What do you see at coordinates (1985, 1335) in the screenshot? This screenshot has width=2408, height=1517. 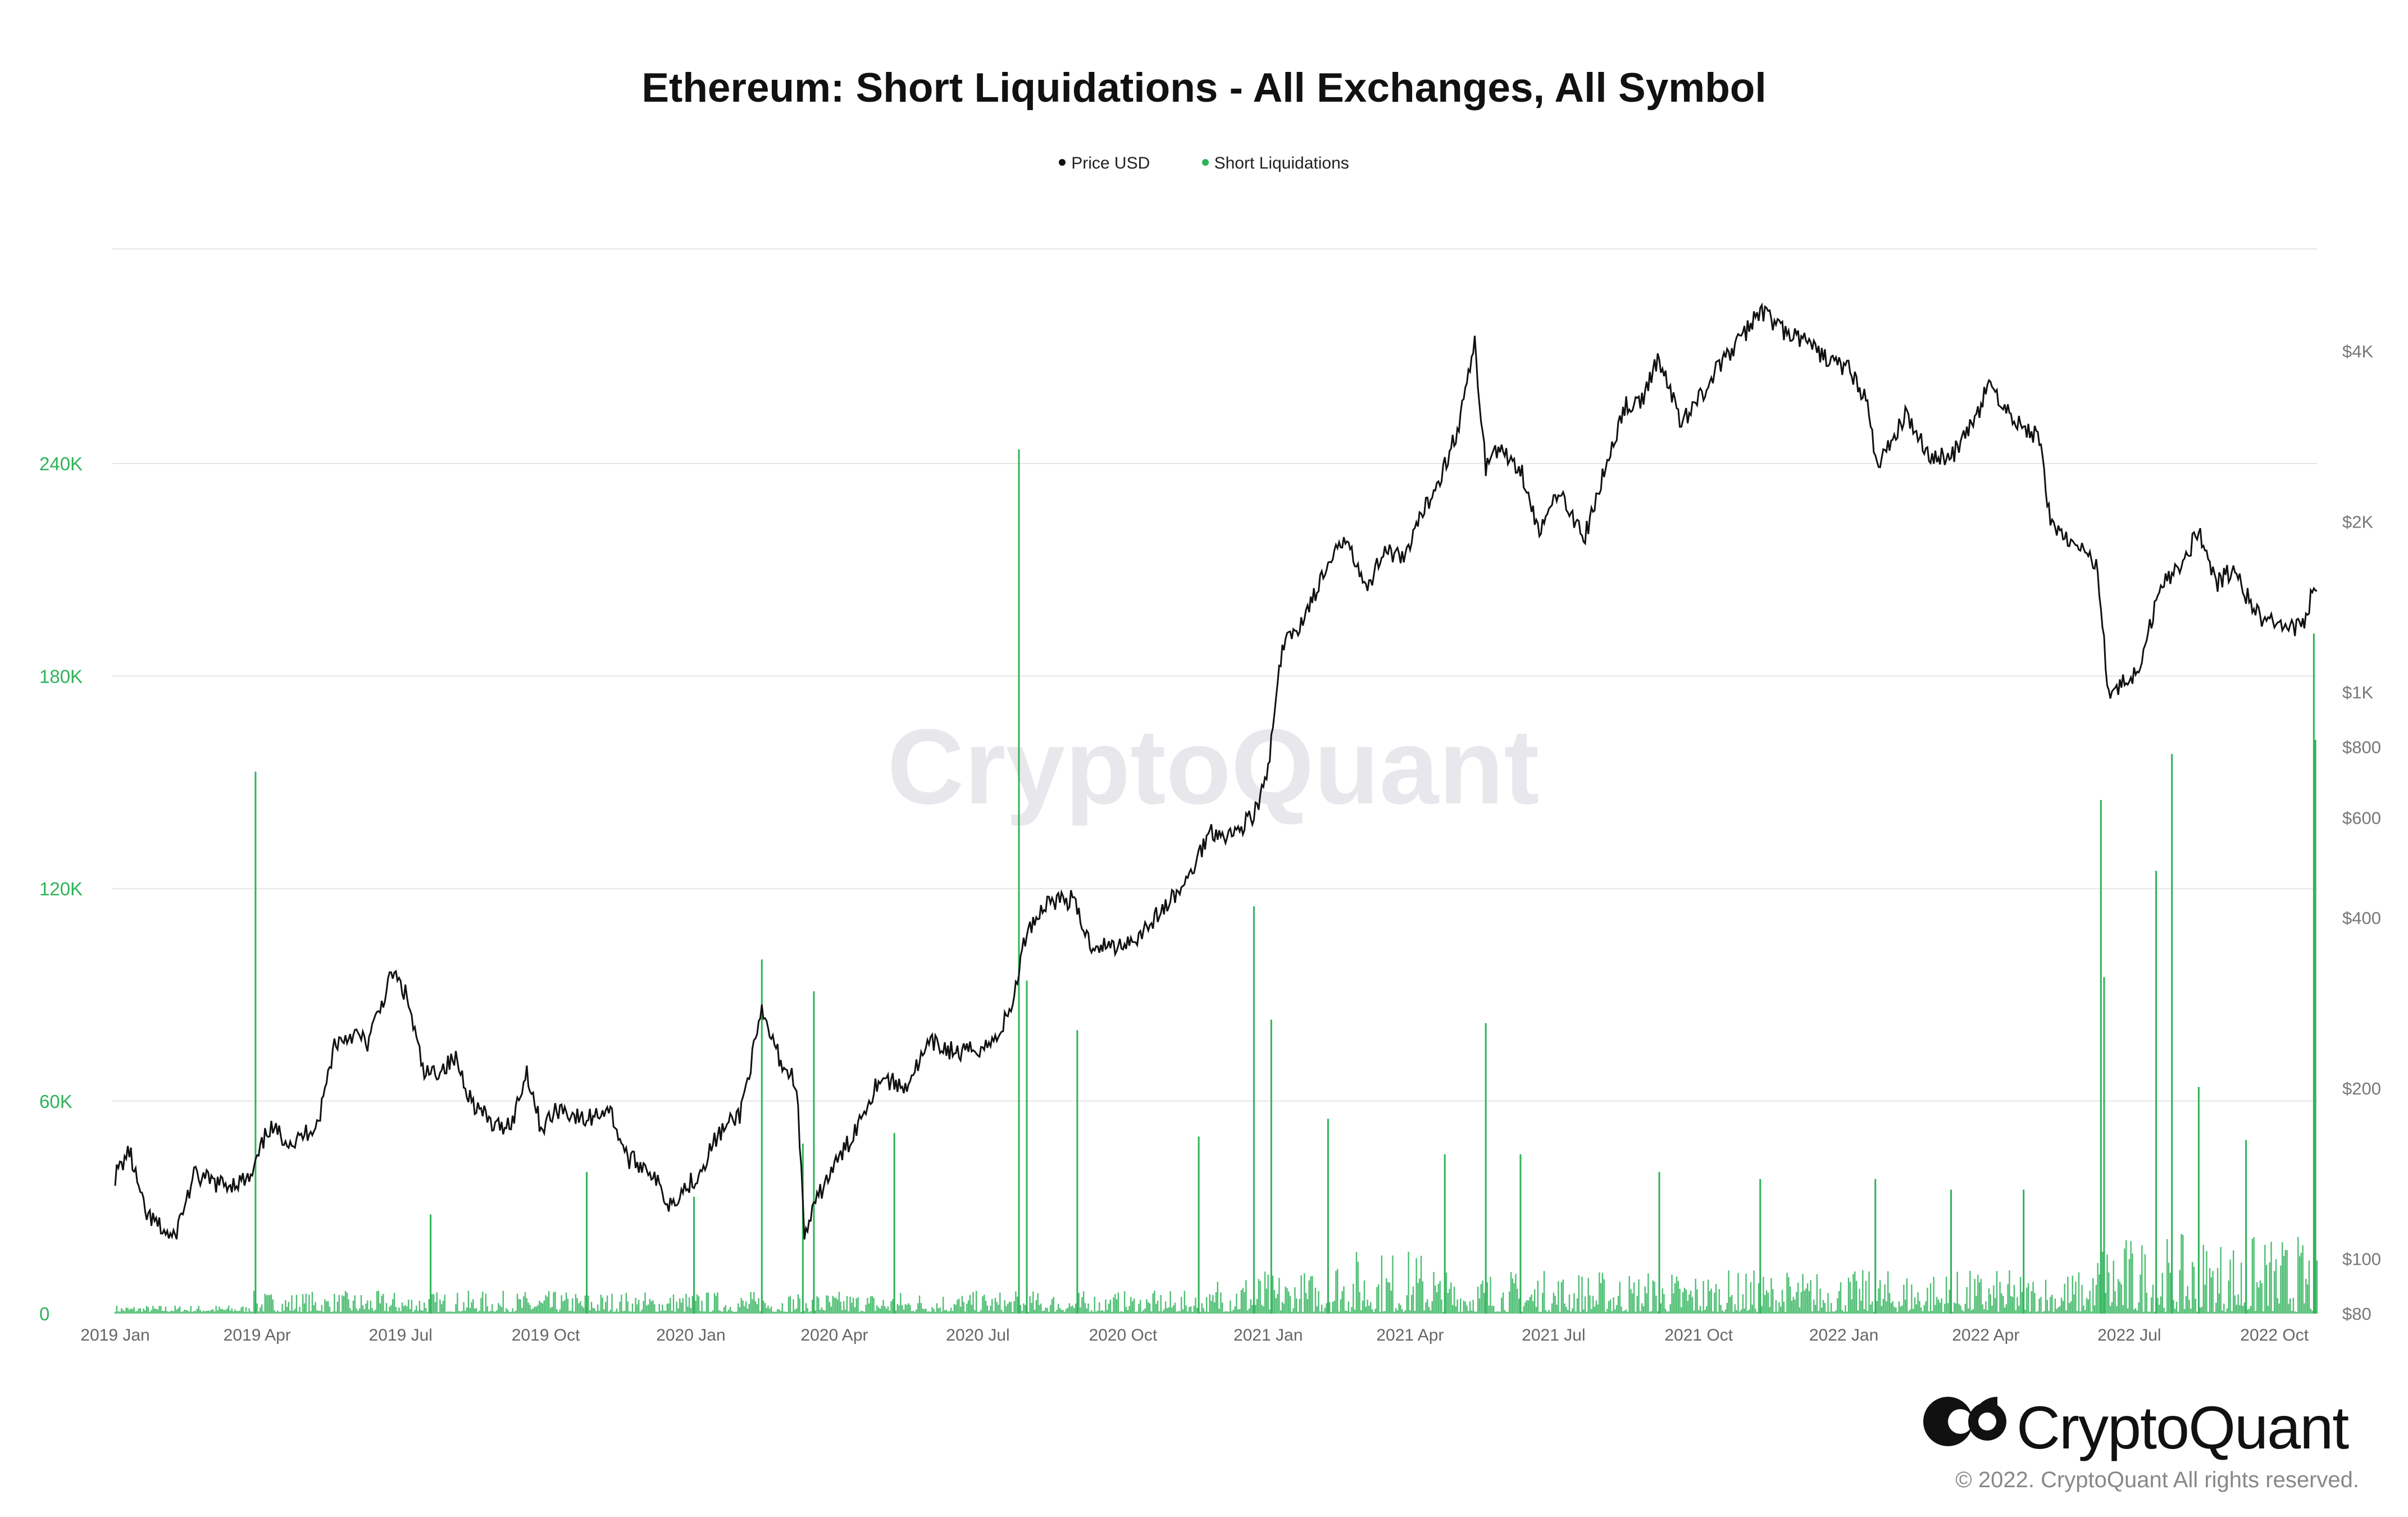 I see `x-tick-label: 2022 Apr` at bounding box center [1985, 1335].